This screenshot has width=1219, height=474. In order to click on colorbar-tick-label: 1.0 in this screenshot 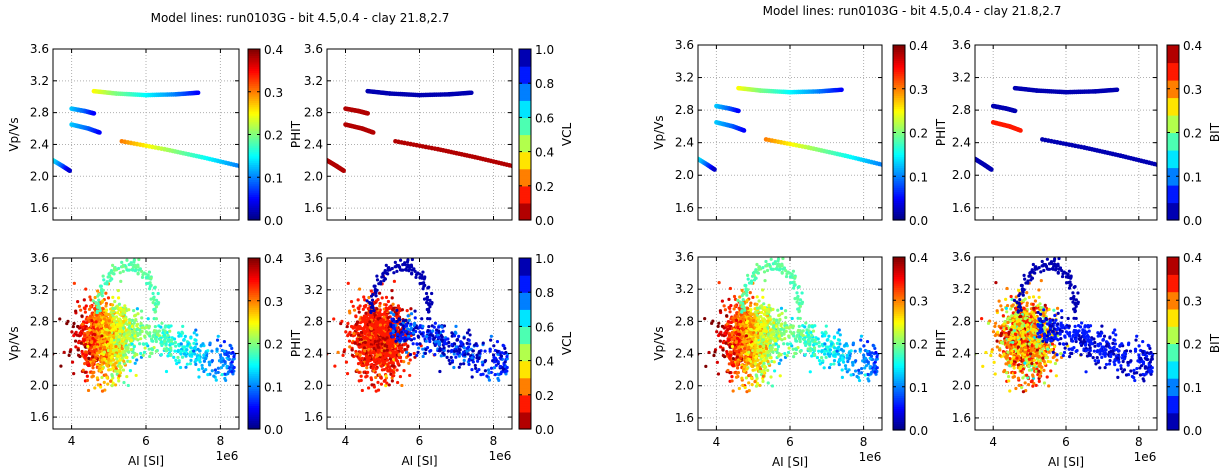, I will do `click(544, 50)`.